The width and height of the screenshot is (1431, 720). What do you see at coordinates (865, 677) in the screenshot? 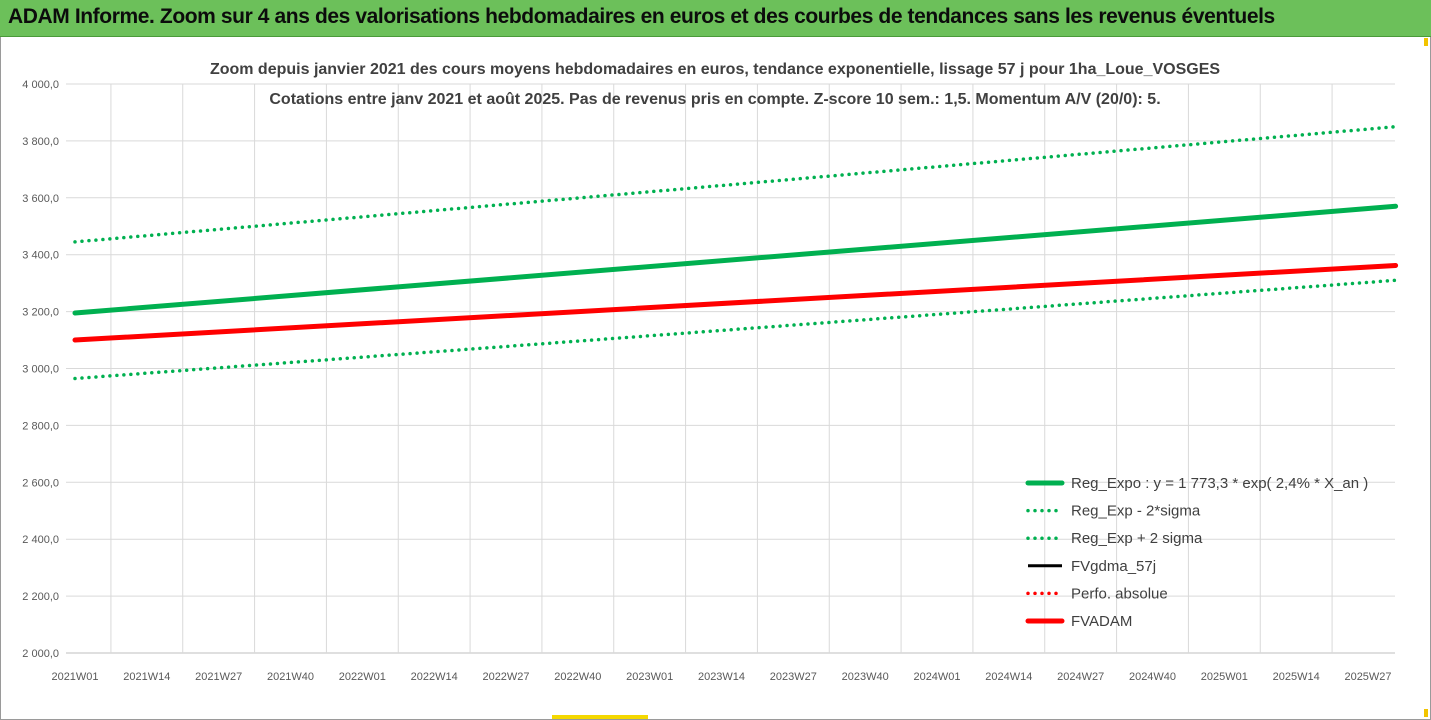
I see `x-tick-label: 2023W40` at bounding box center [865, 677].